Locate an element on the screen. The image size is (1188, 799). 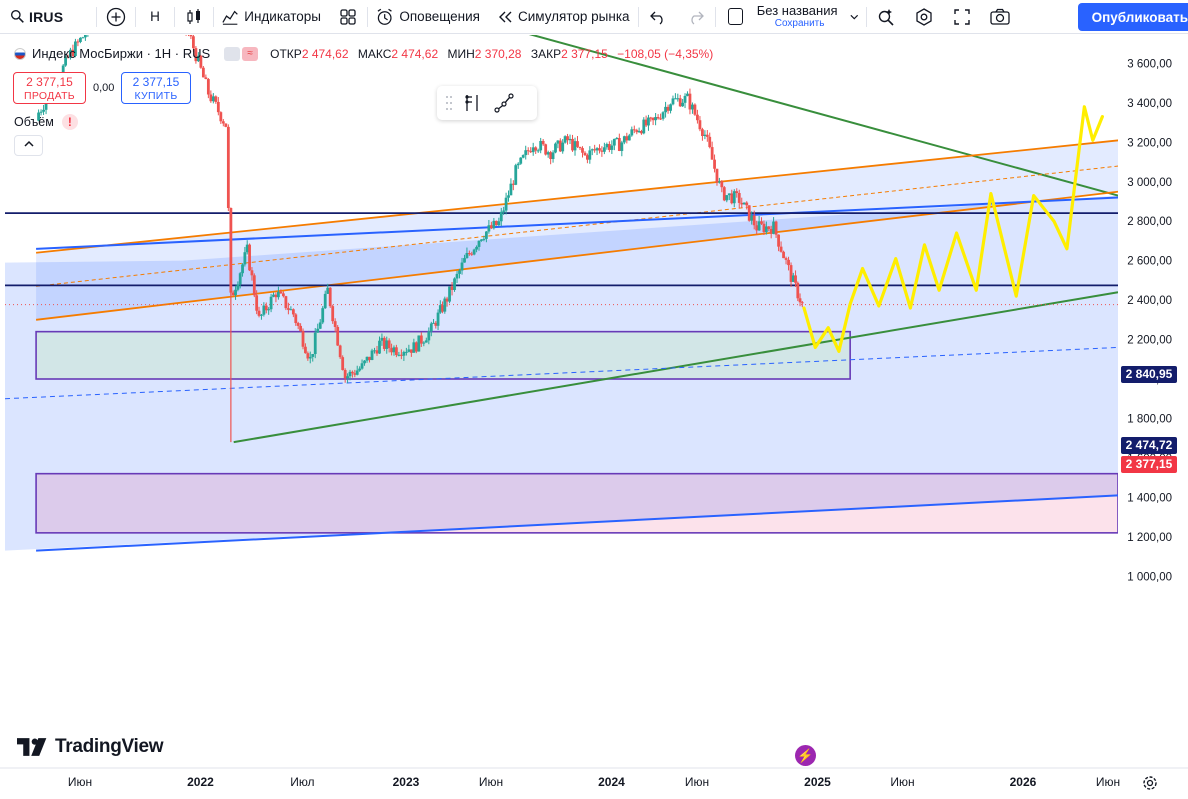
price-tag-level-1: 2 840,95 is located at coordinates (1149, 374).